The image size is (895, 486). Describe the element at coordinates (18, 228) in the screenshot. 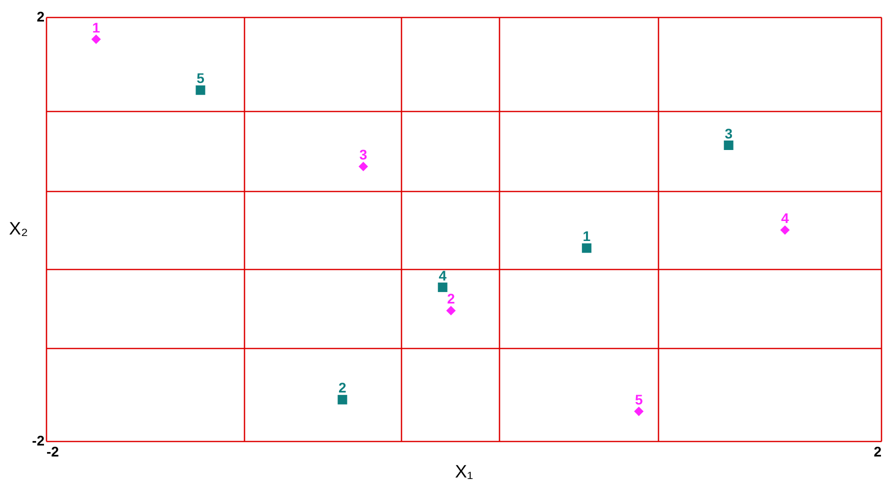

I see `y-axis-title: X₂` at that location.